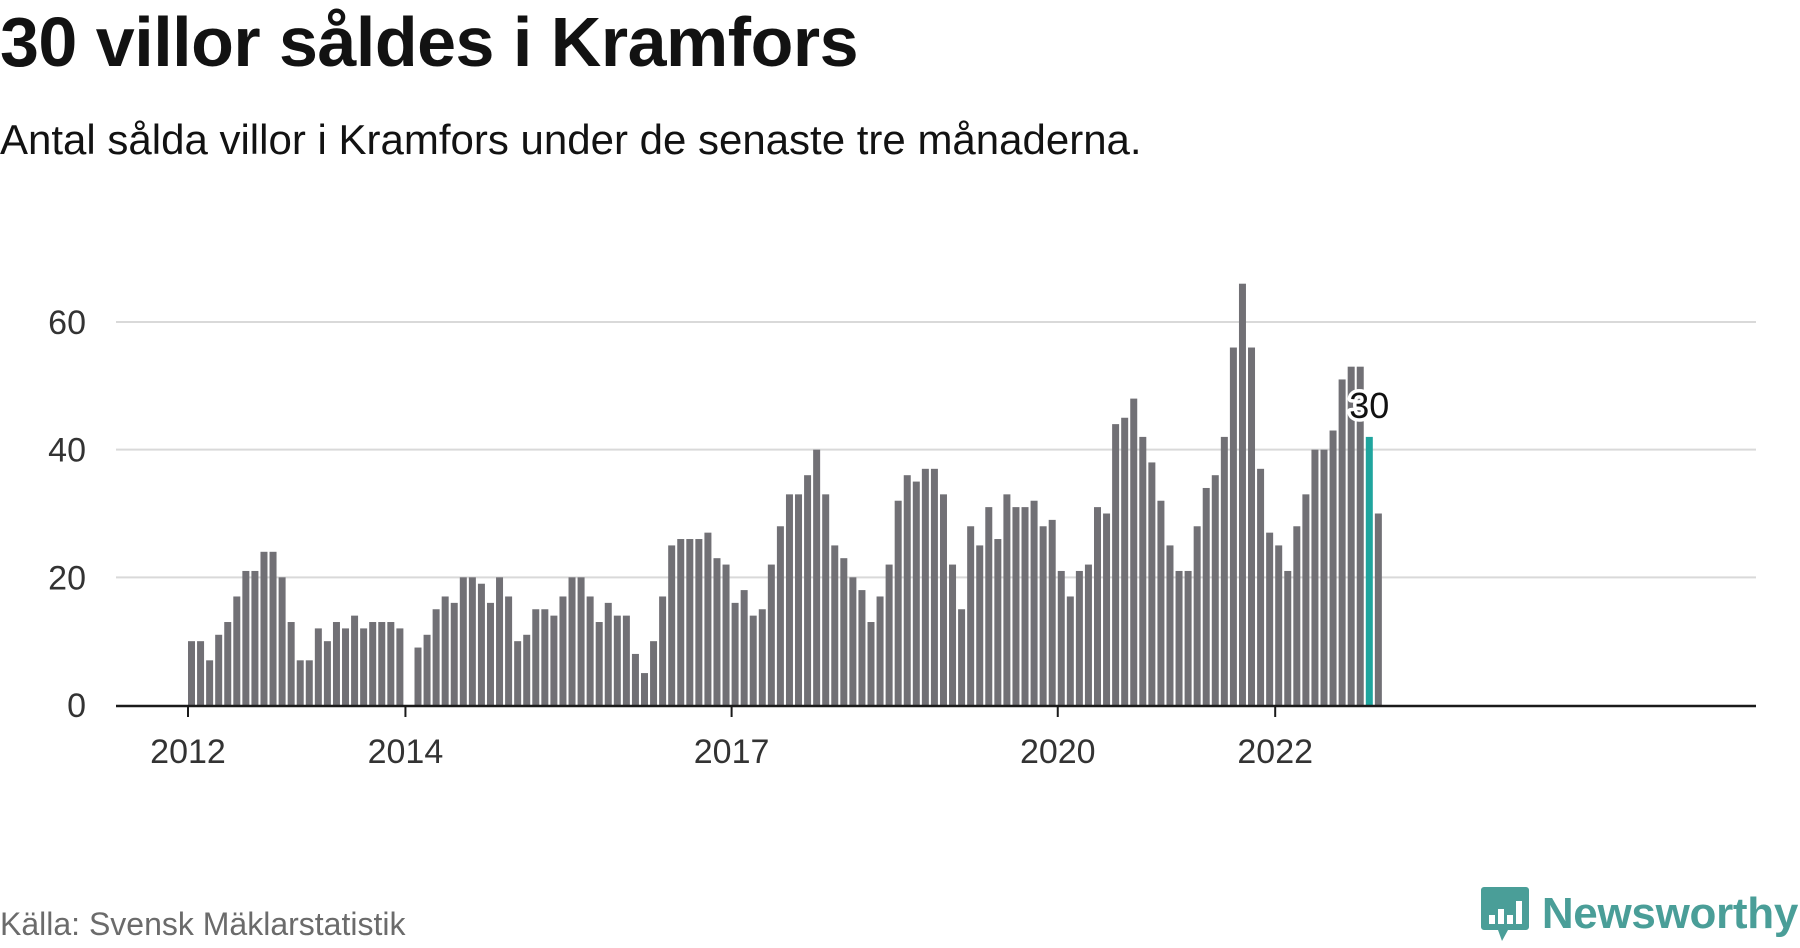 This screenshot has height=948, width=1800. Describe the element at coordinates (76, 706) in the screenshot. I see `y-tick-label: 0` at that location.